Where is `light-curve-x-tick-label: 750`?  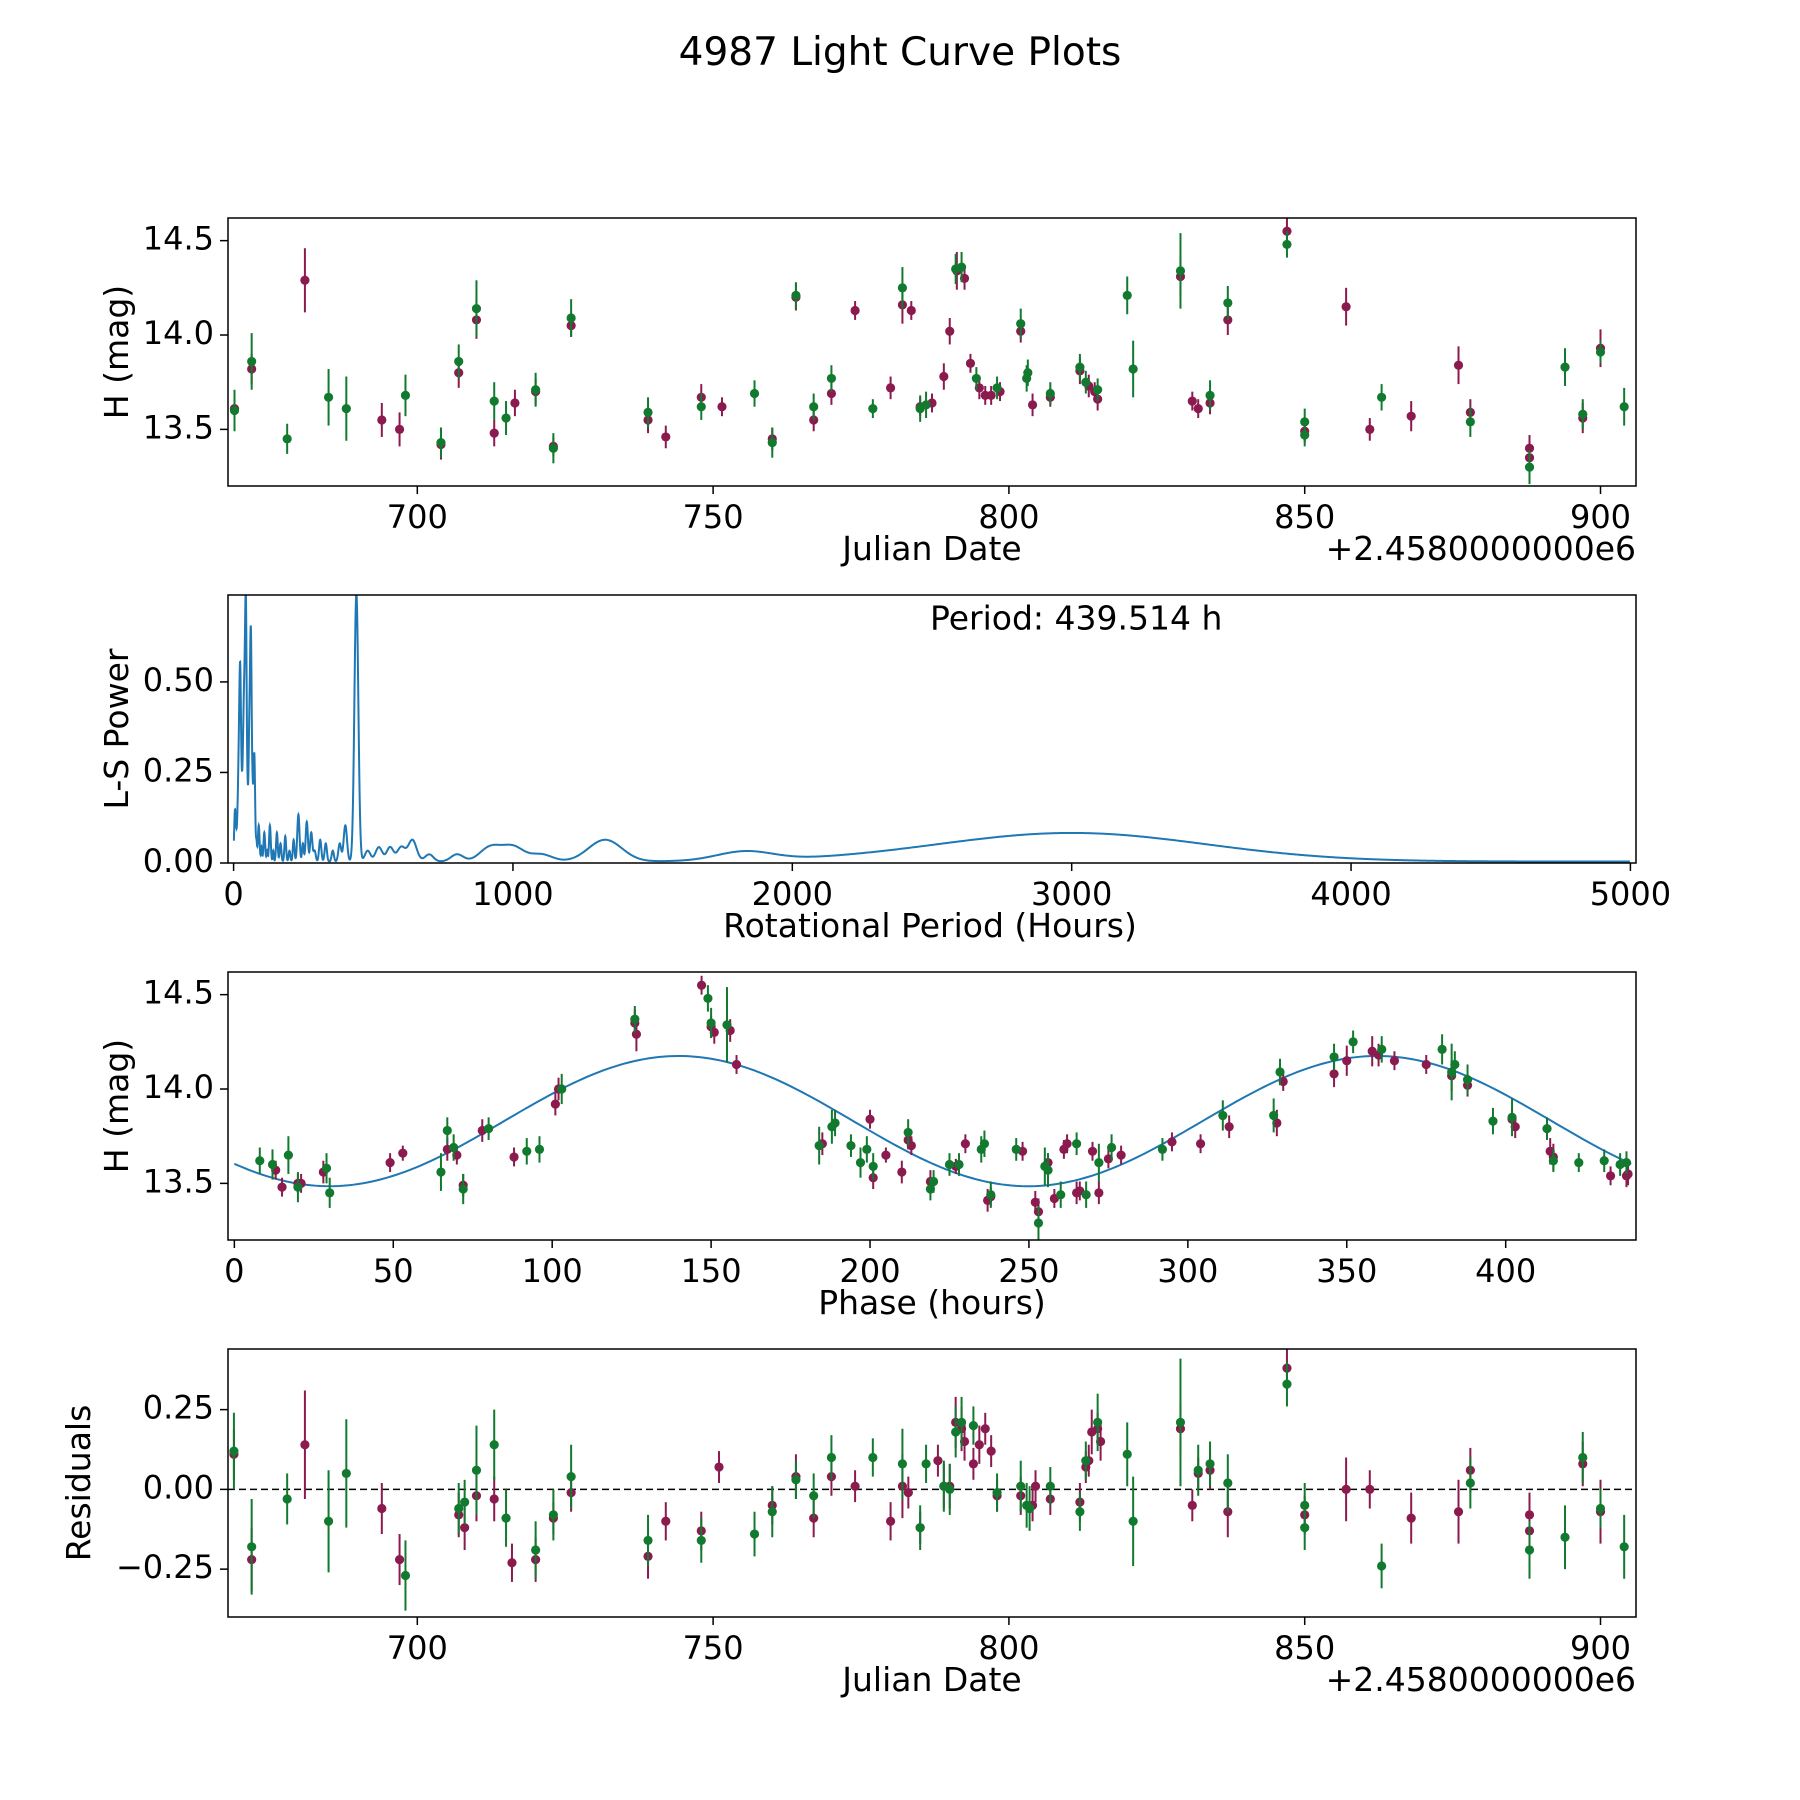 light-curve-x-tick-label: 750 is located at coordinates (713, 517).